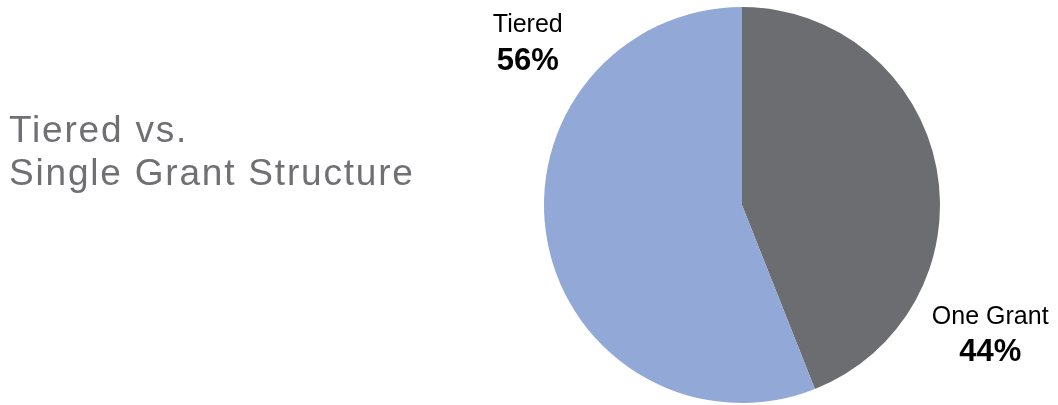 The height and width of the screenshot is (405, 1058). I want to click on slice-label: One Grant, so click(990, 314).